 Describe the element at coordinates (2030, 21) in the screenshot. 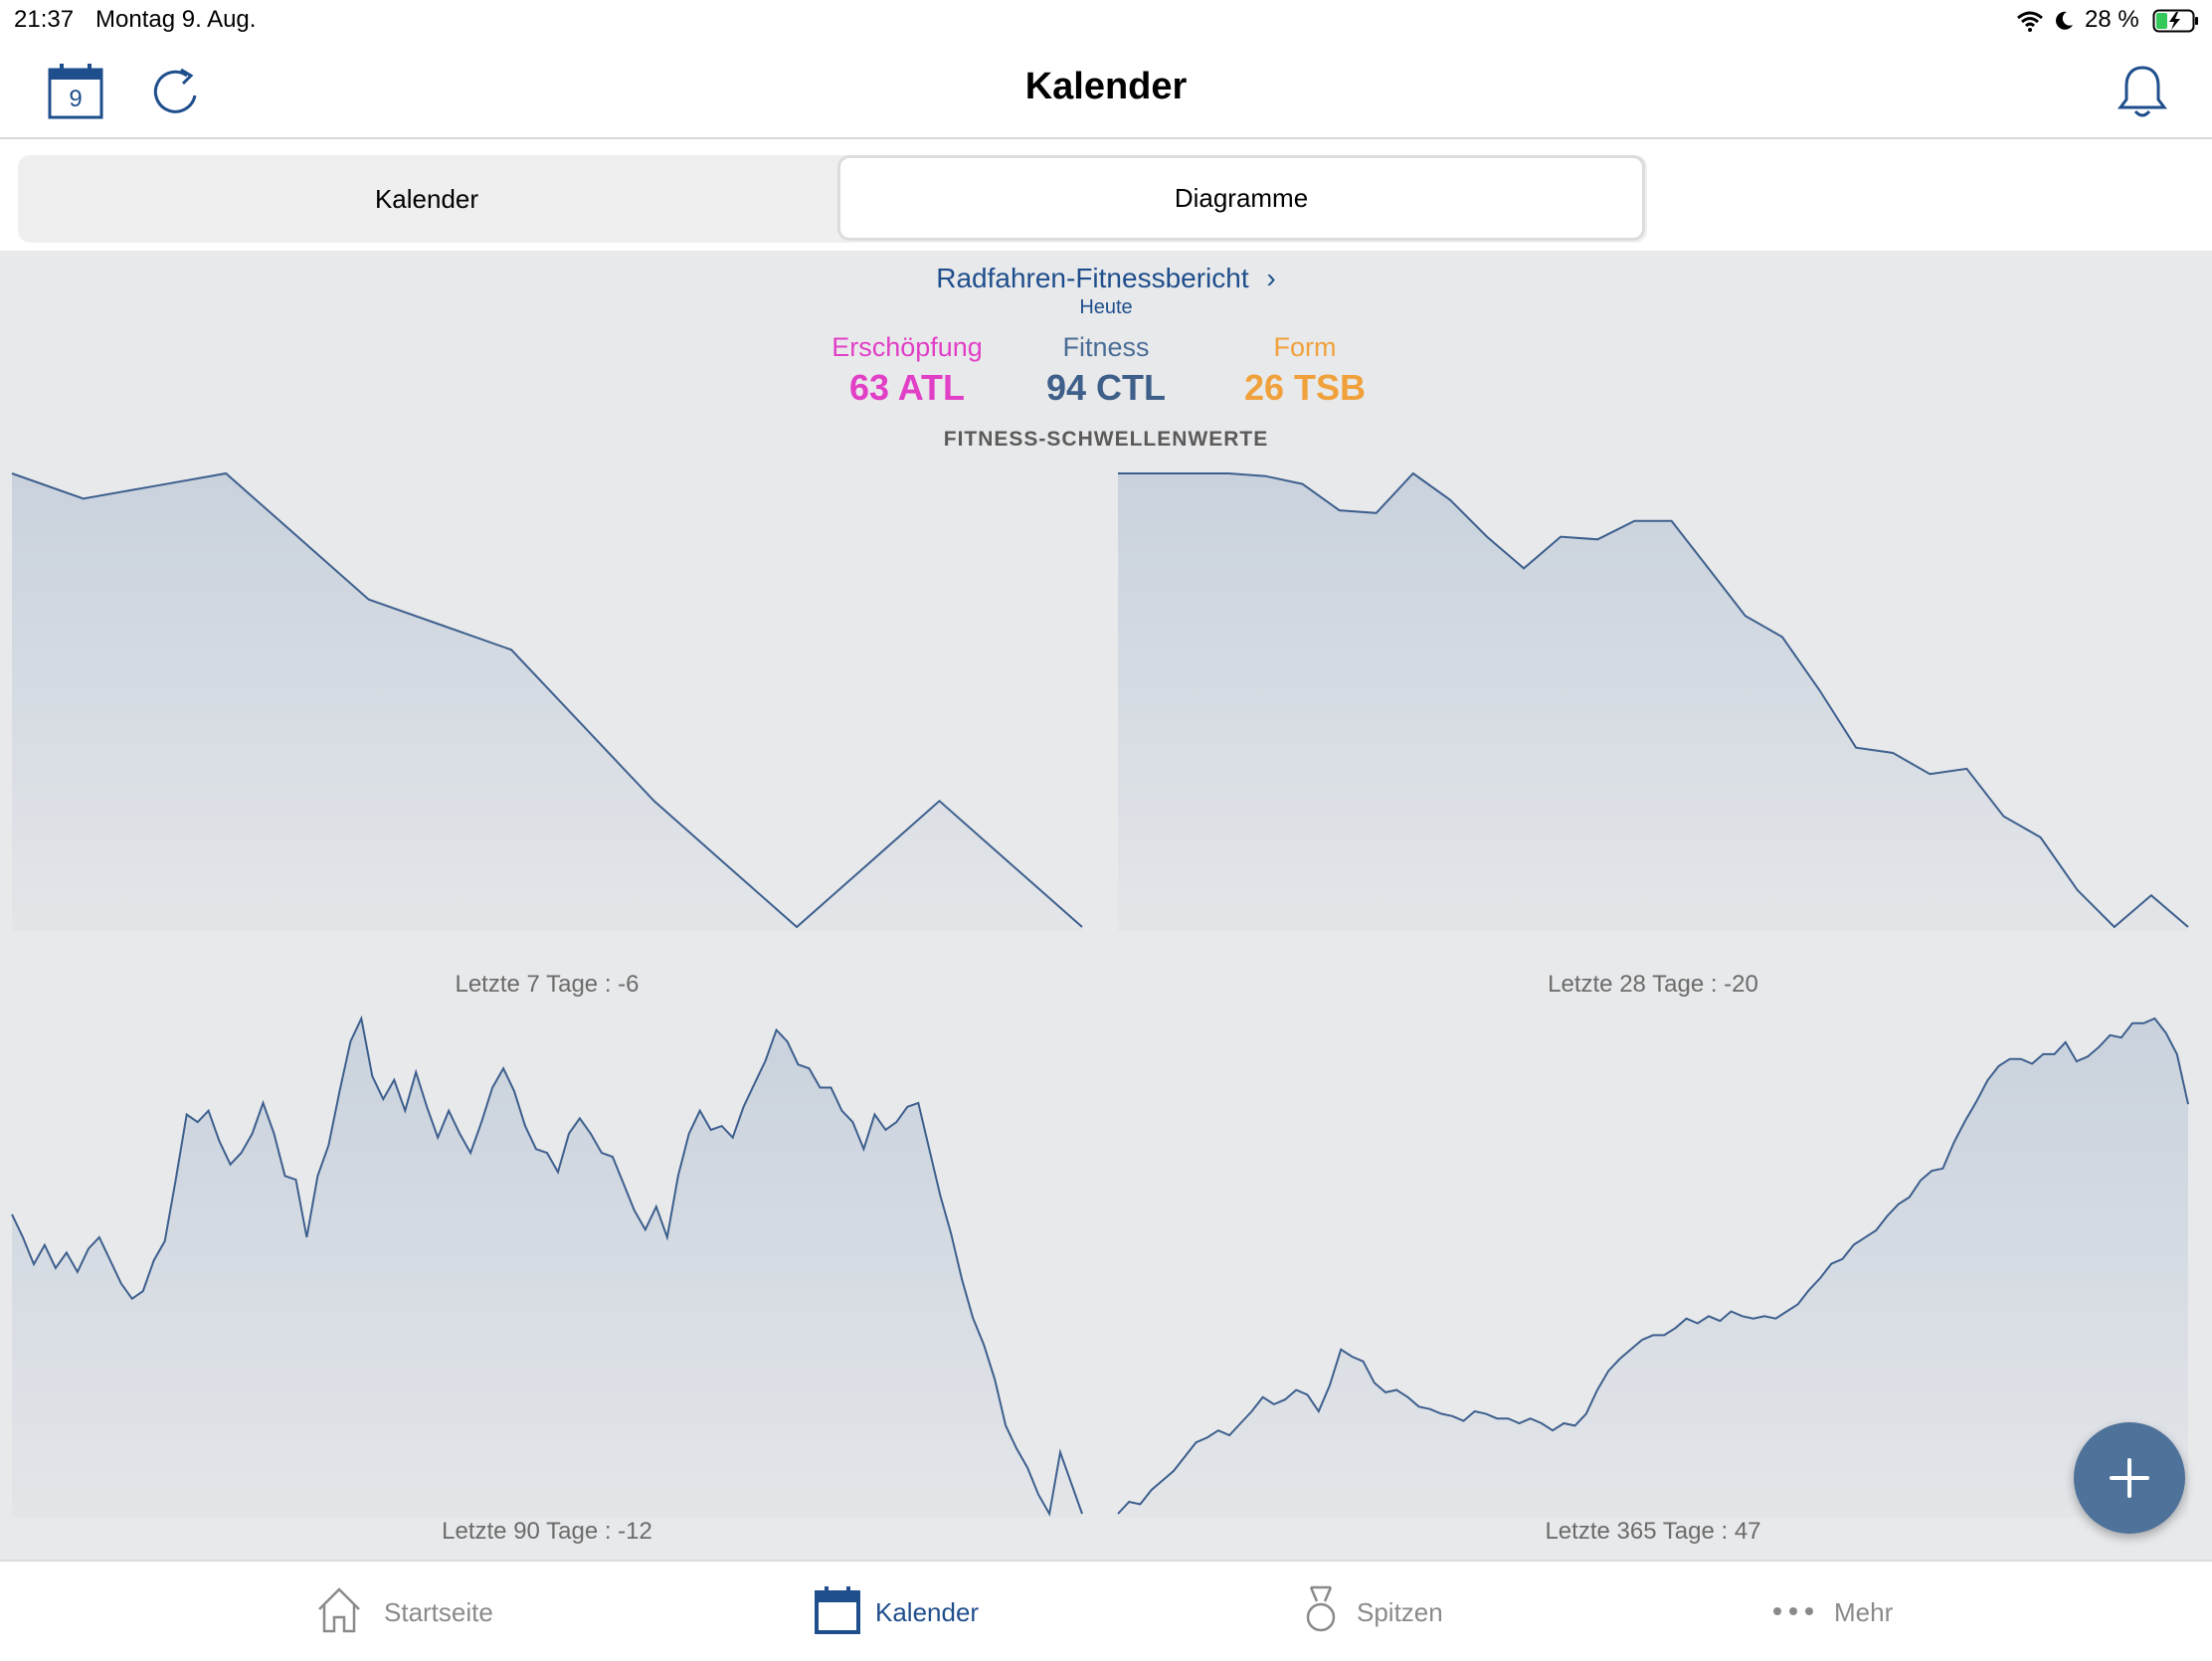

I see `wifi-icon` at that location.